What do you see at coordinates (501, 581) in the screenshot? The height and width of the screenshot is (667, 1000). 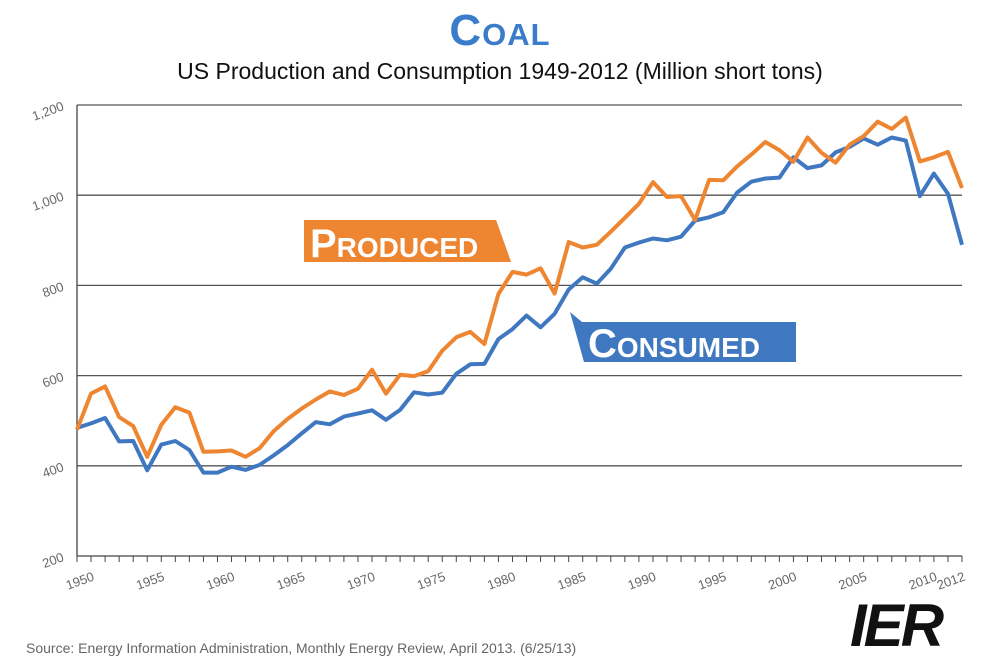 I see `x-tick-label: 1980` at bounding box center [501, 581].